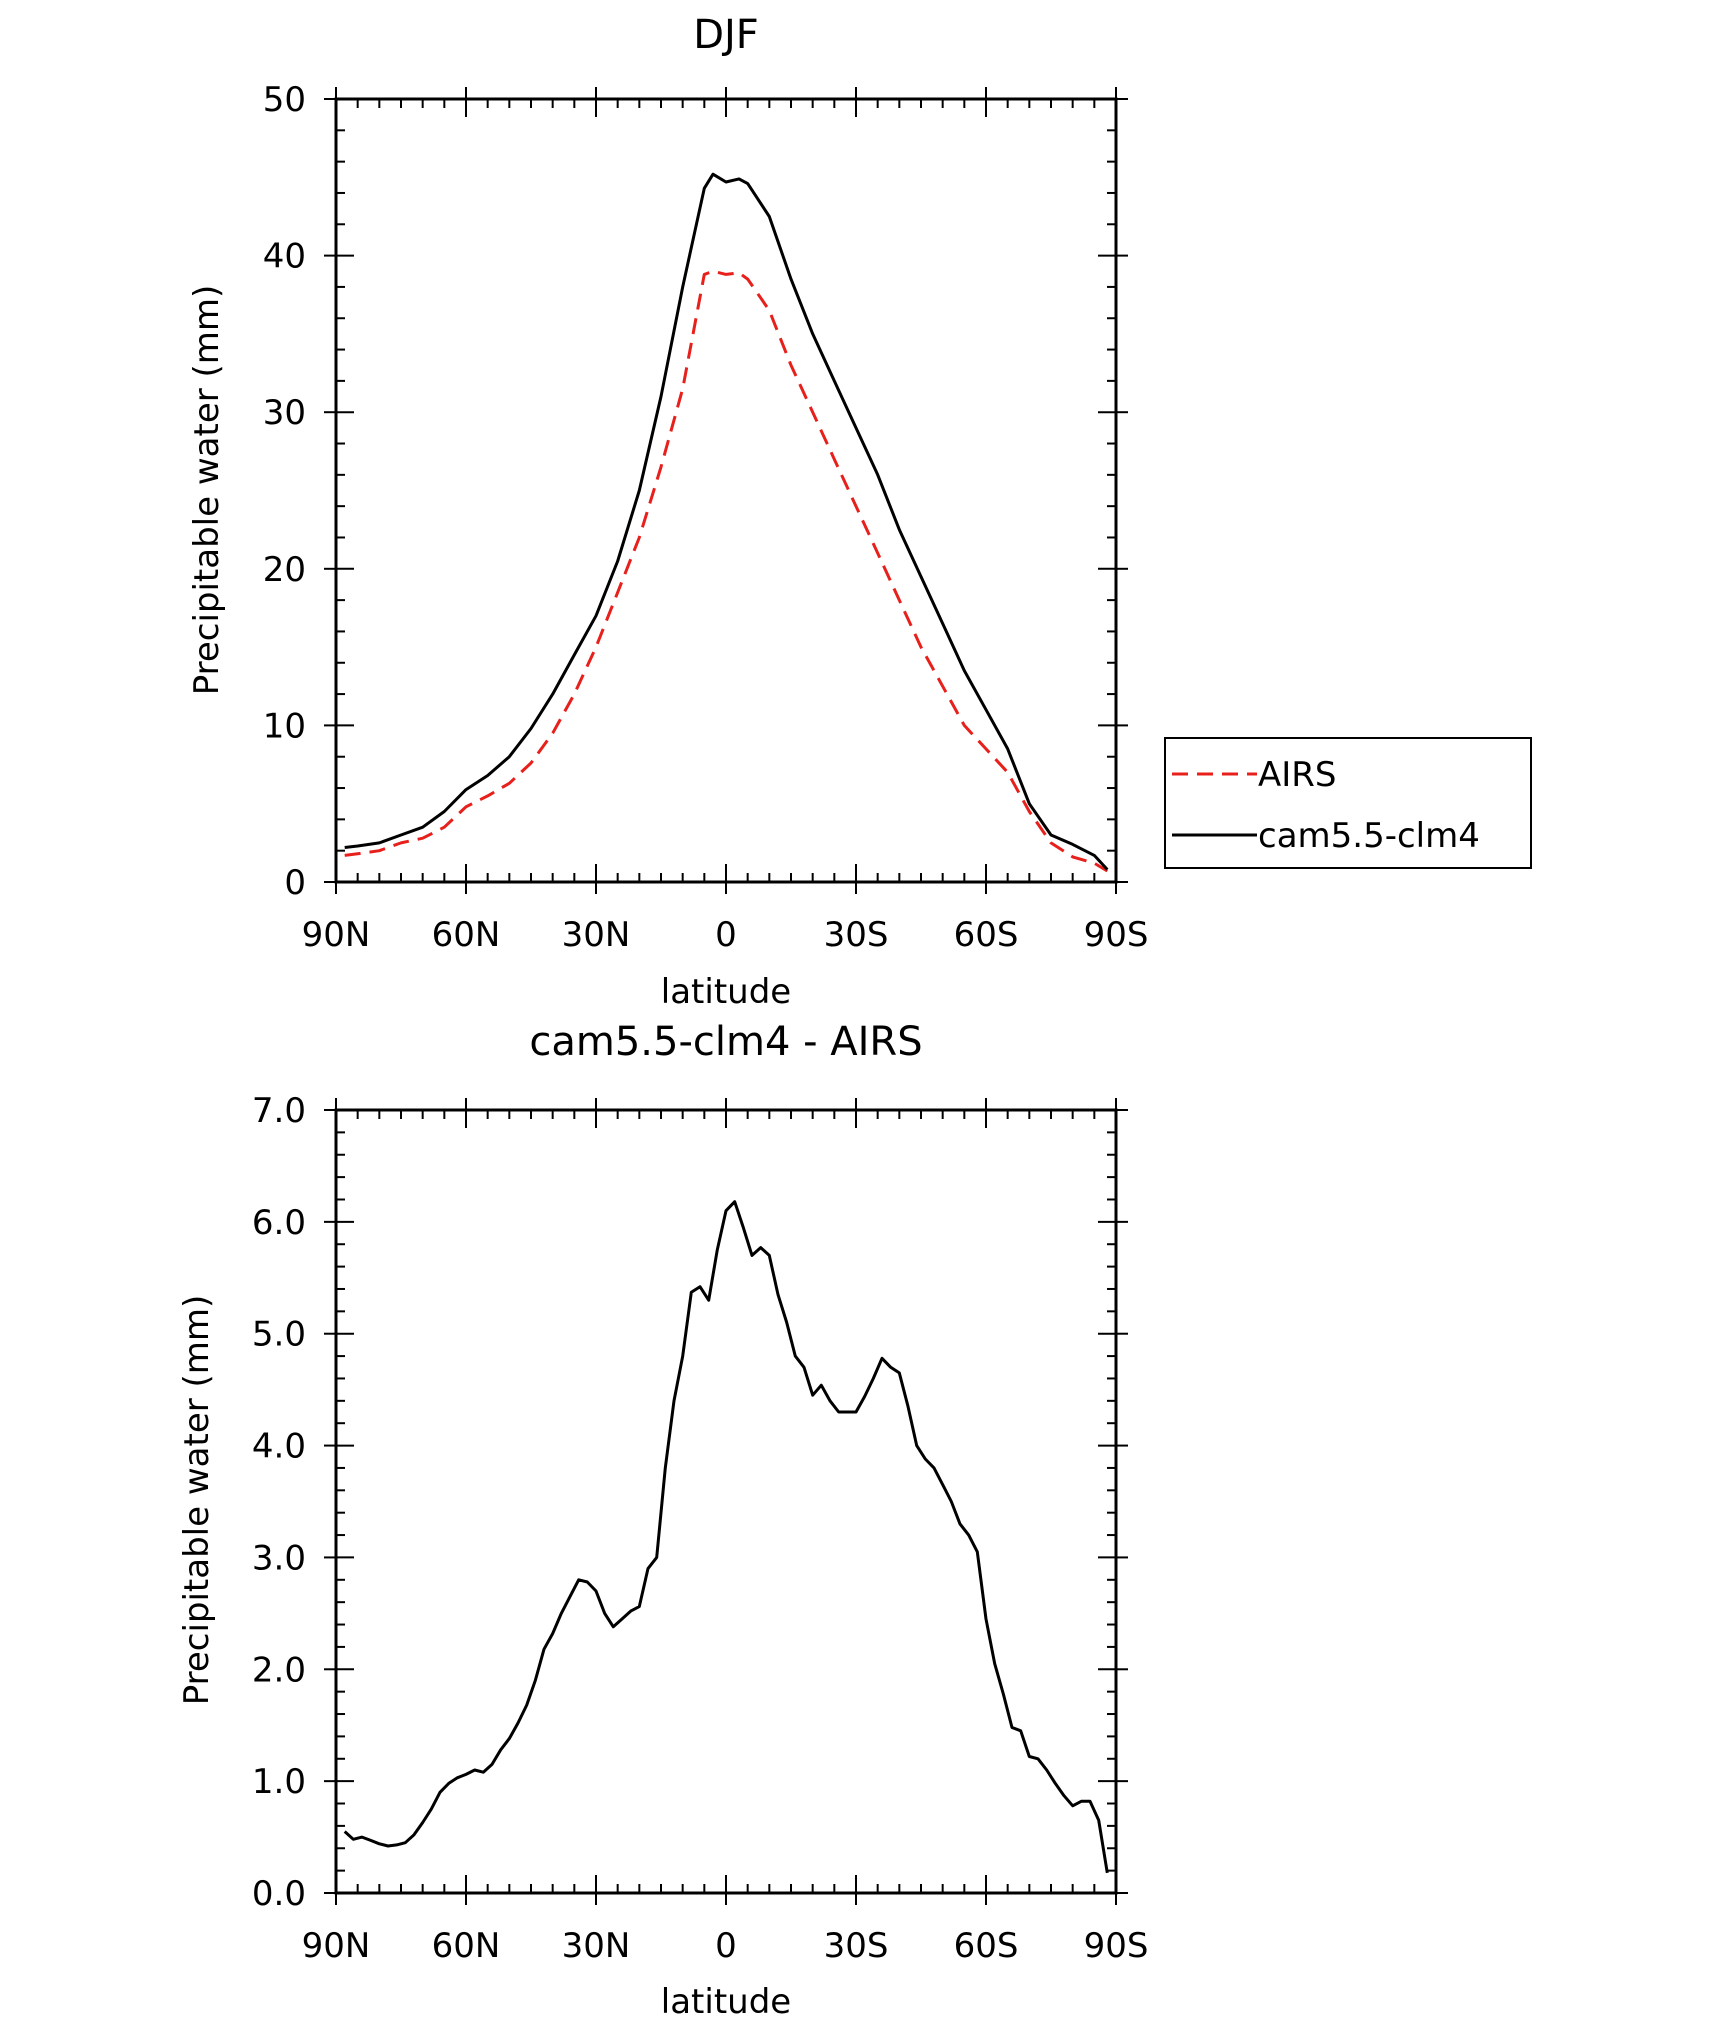 The width and height of the screenshot is (1710, 2021). What do you see at coordinates (726, 992) in the screenshot?
I see `top-x-axis-label: latitude` at bounding box center [726, 992].